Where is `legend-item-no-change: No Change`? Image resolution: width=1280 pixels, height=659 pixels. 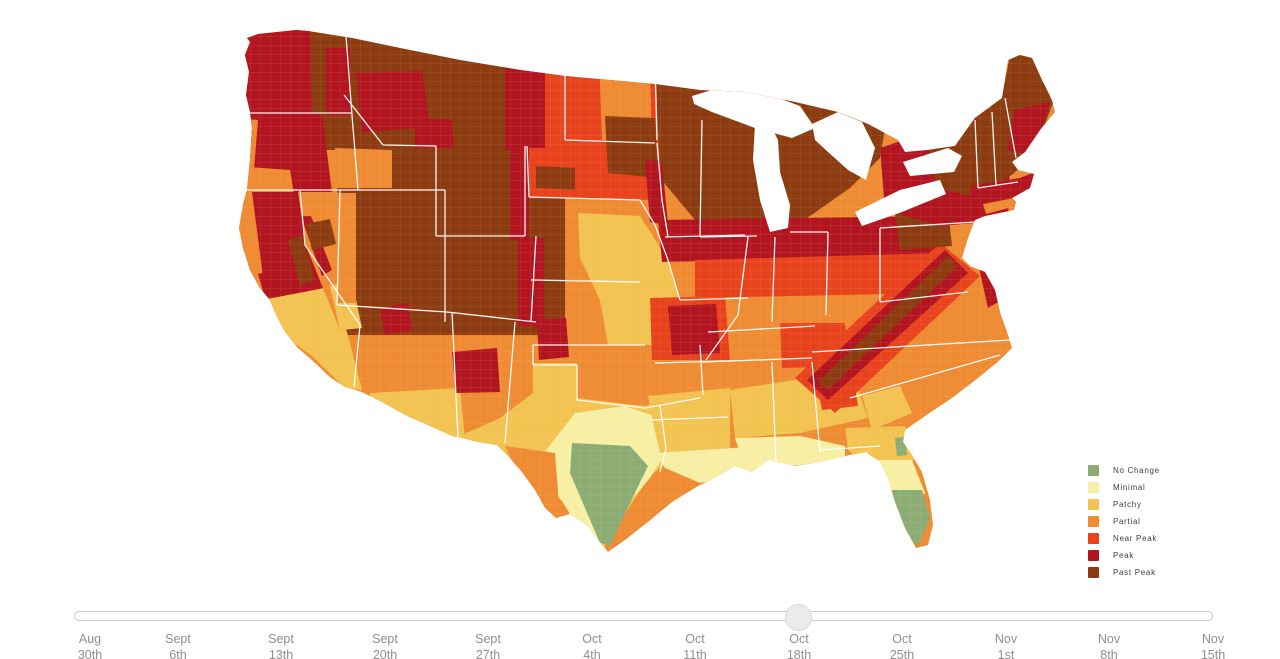
legend-item-no-change: No Change is located at coordinates (1173, 470).